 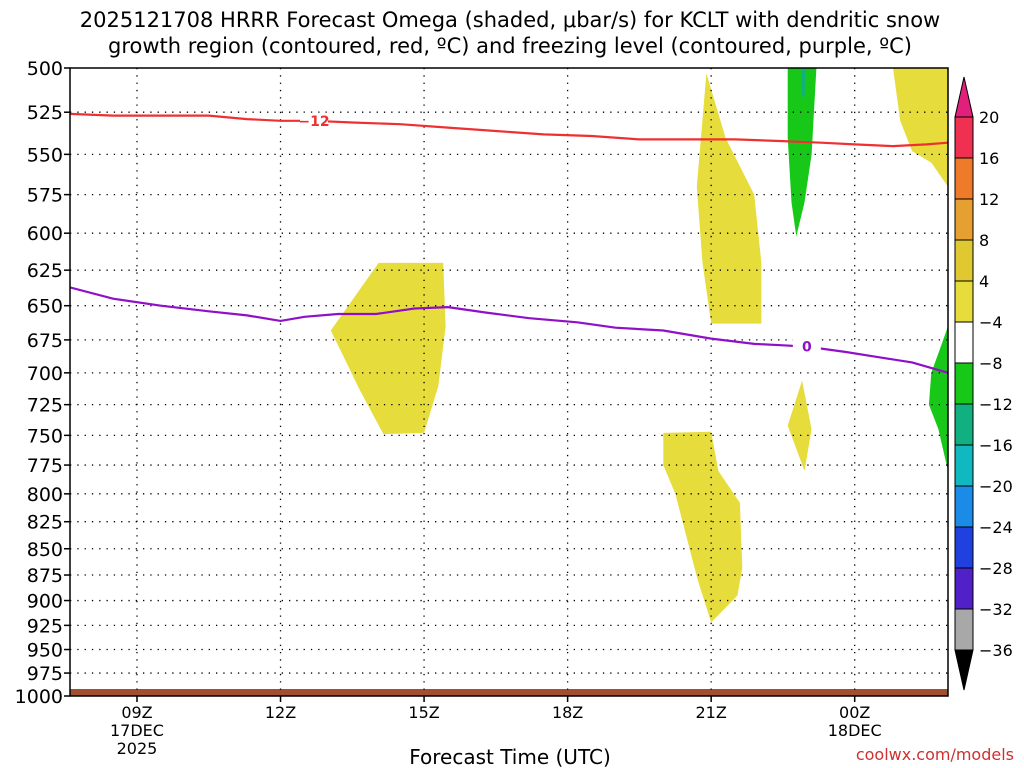 What do you see at coordinates (920, 127) in the screenshot?
I see `shaded-upward-motion-01z-top` at bounding box center [920, 127].